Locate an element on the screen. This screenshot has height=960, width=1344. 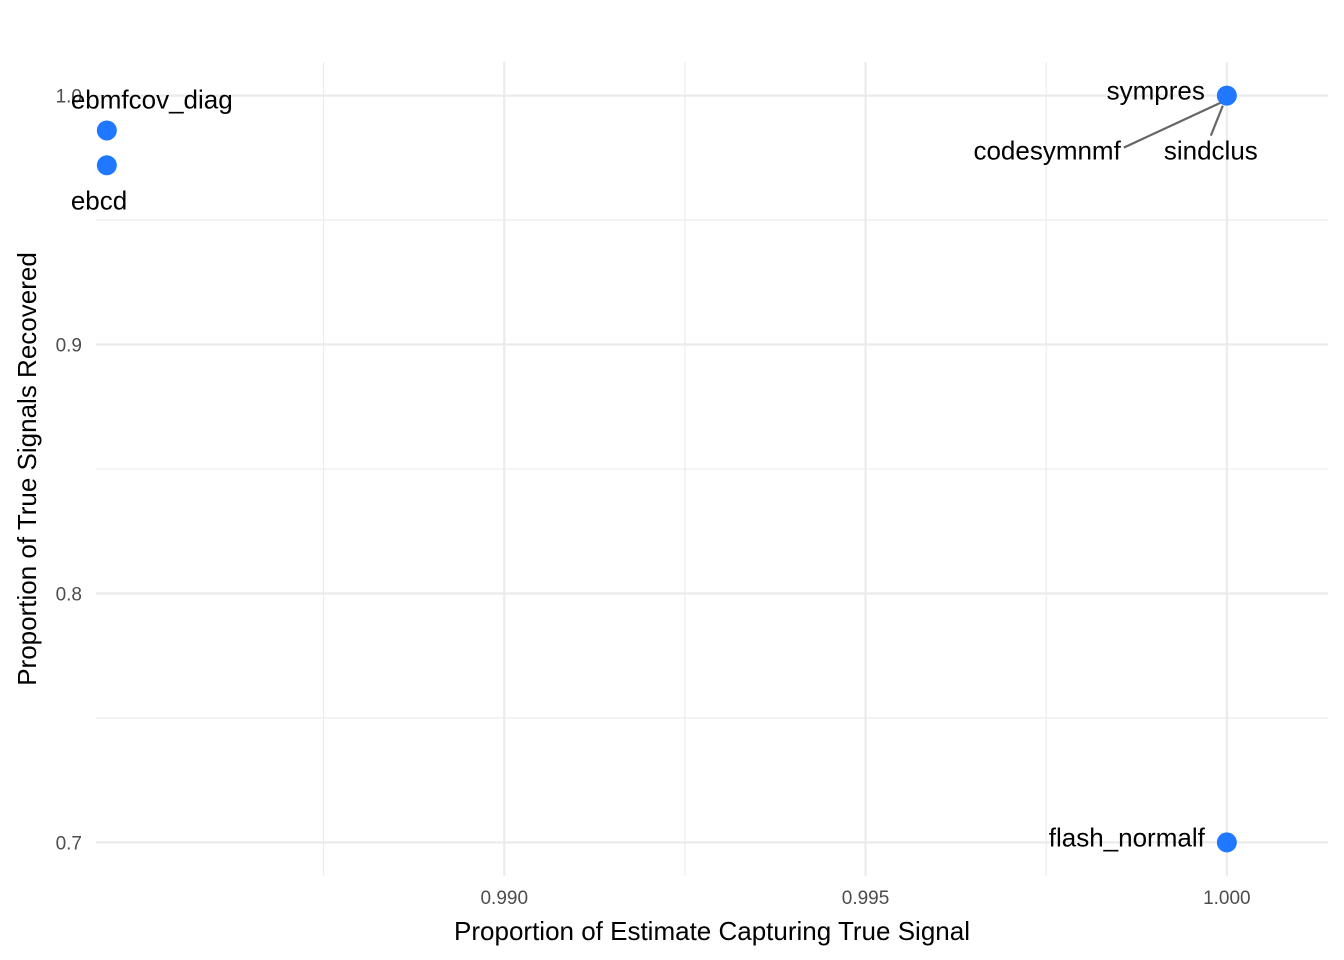
point-label: codesymnmf is located at coordinates (1047, 151).